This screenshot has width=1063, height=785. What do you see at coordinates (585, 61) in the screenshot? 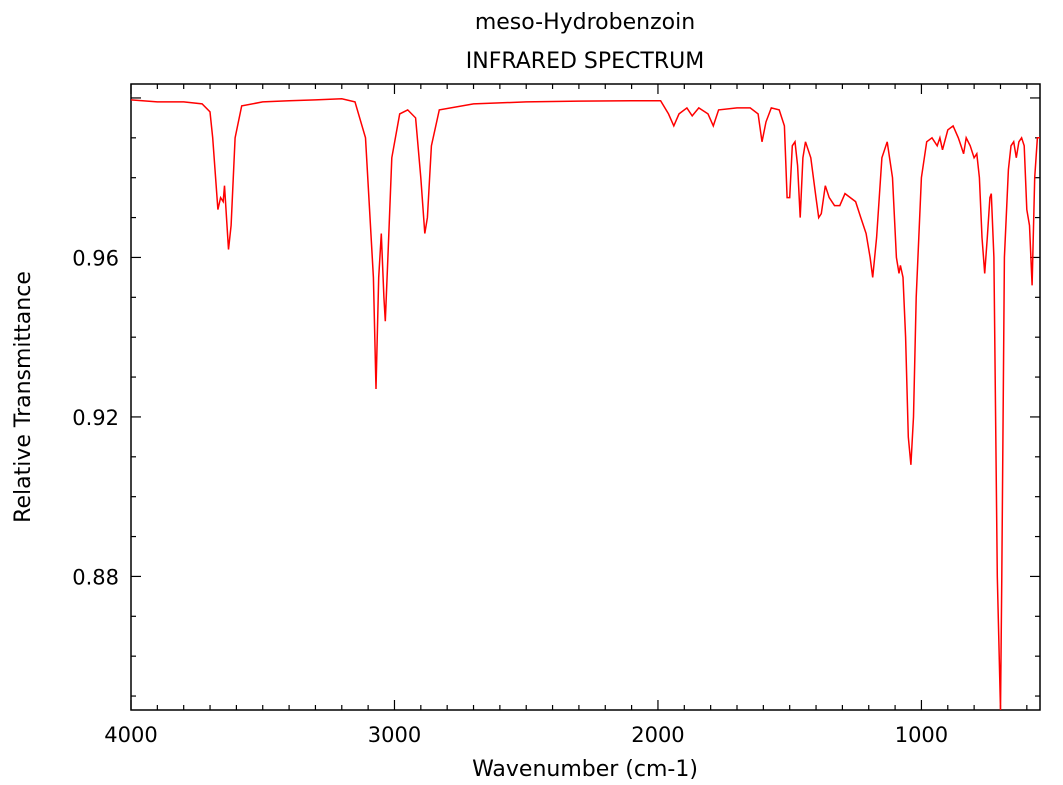
I see `chart-subtitle: INFRARED SPECTRUM` at bounding box center [585, 61].